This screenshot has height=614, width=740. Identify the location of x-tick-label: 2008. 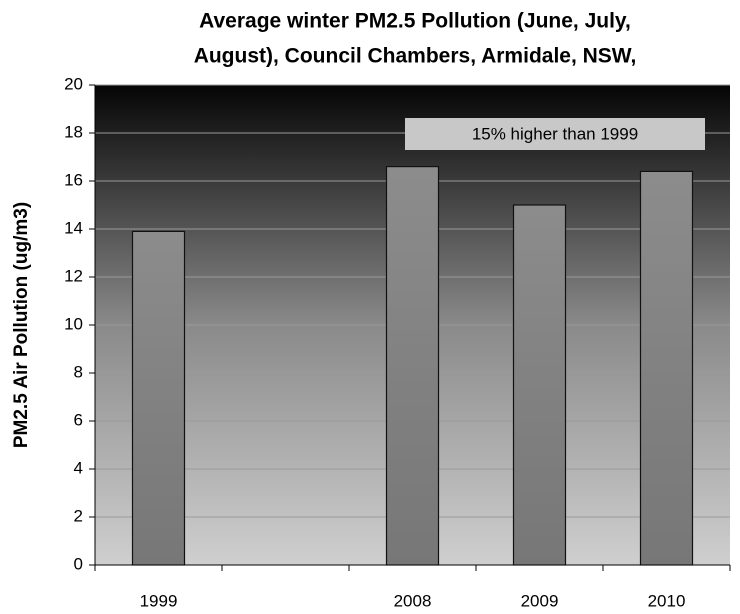
(413, 600).